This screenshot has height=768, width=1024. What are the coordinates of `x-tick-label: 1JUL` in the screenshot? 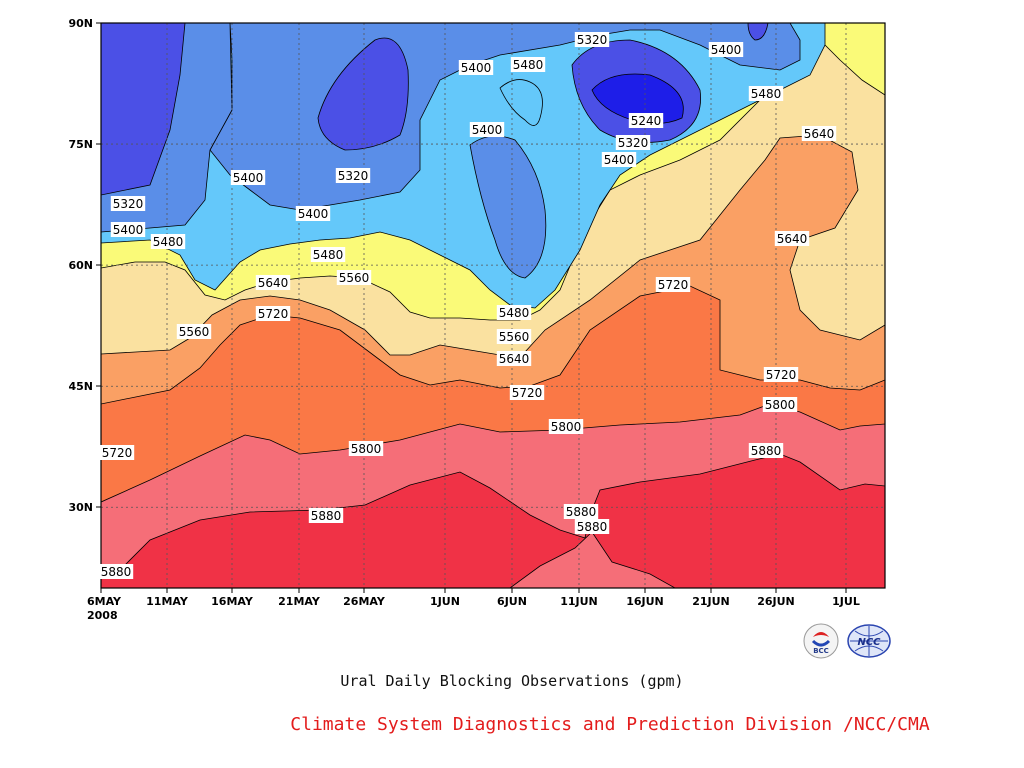 It's located at (846, 601).